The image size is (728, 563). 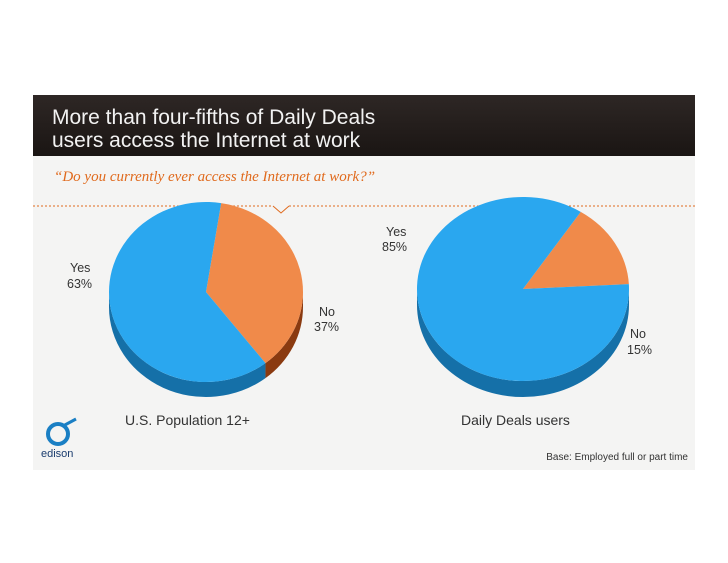 I want to click on pie-caption: U.S. Population 12+, so click(x=187, y=420).